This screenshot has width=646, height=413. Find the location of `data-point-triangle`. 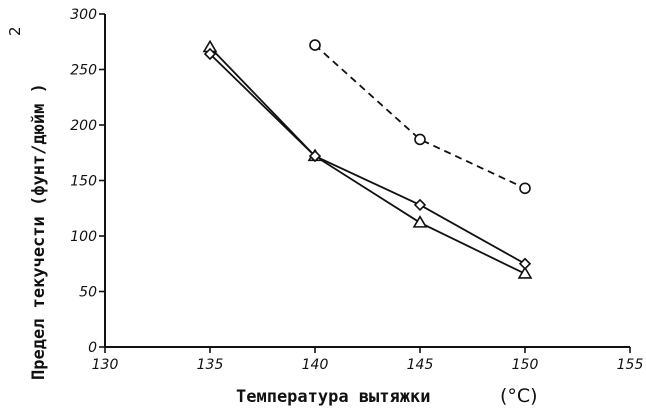

data-point-triangle is located at coordinates (420, 222).